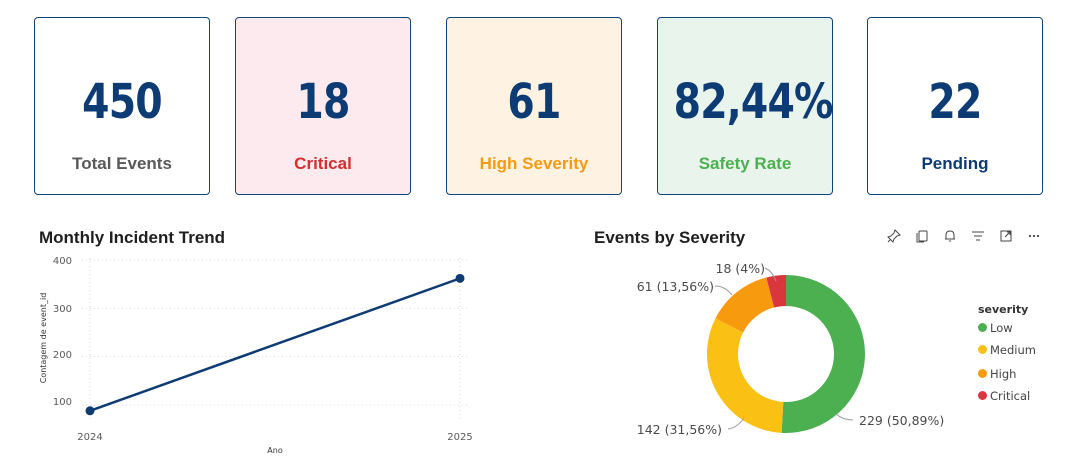  What do you see at coordinates (89, 437) in the screenshot?
I see `x-tick-label: 2024` at bounding box center [89, 437].